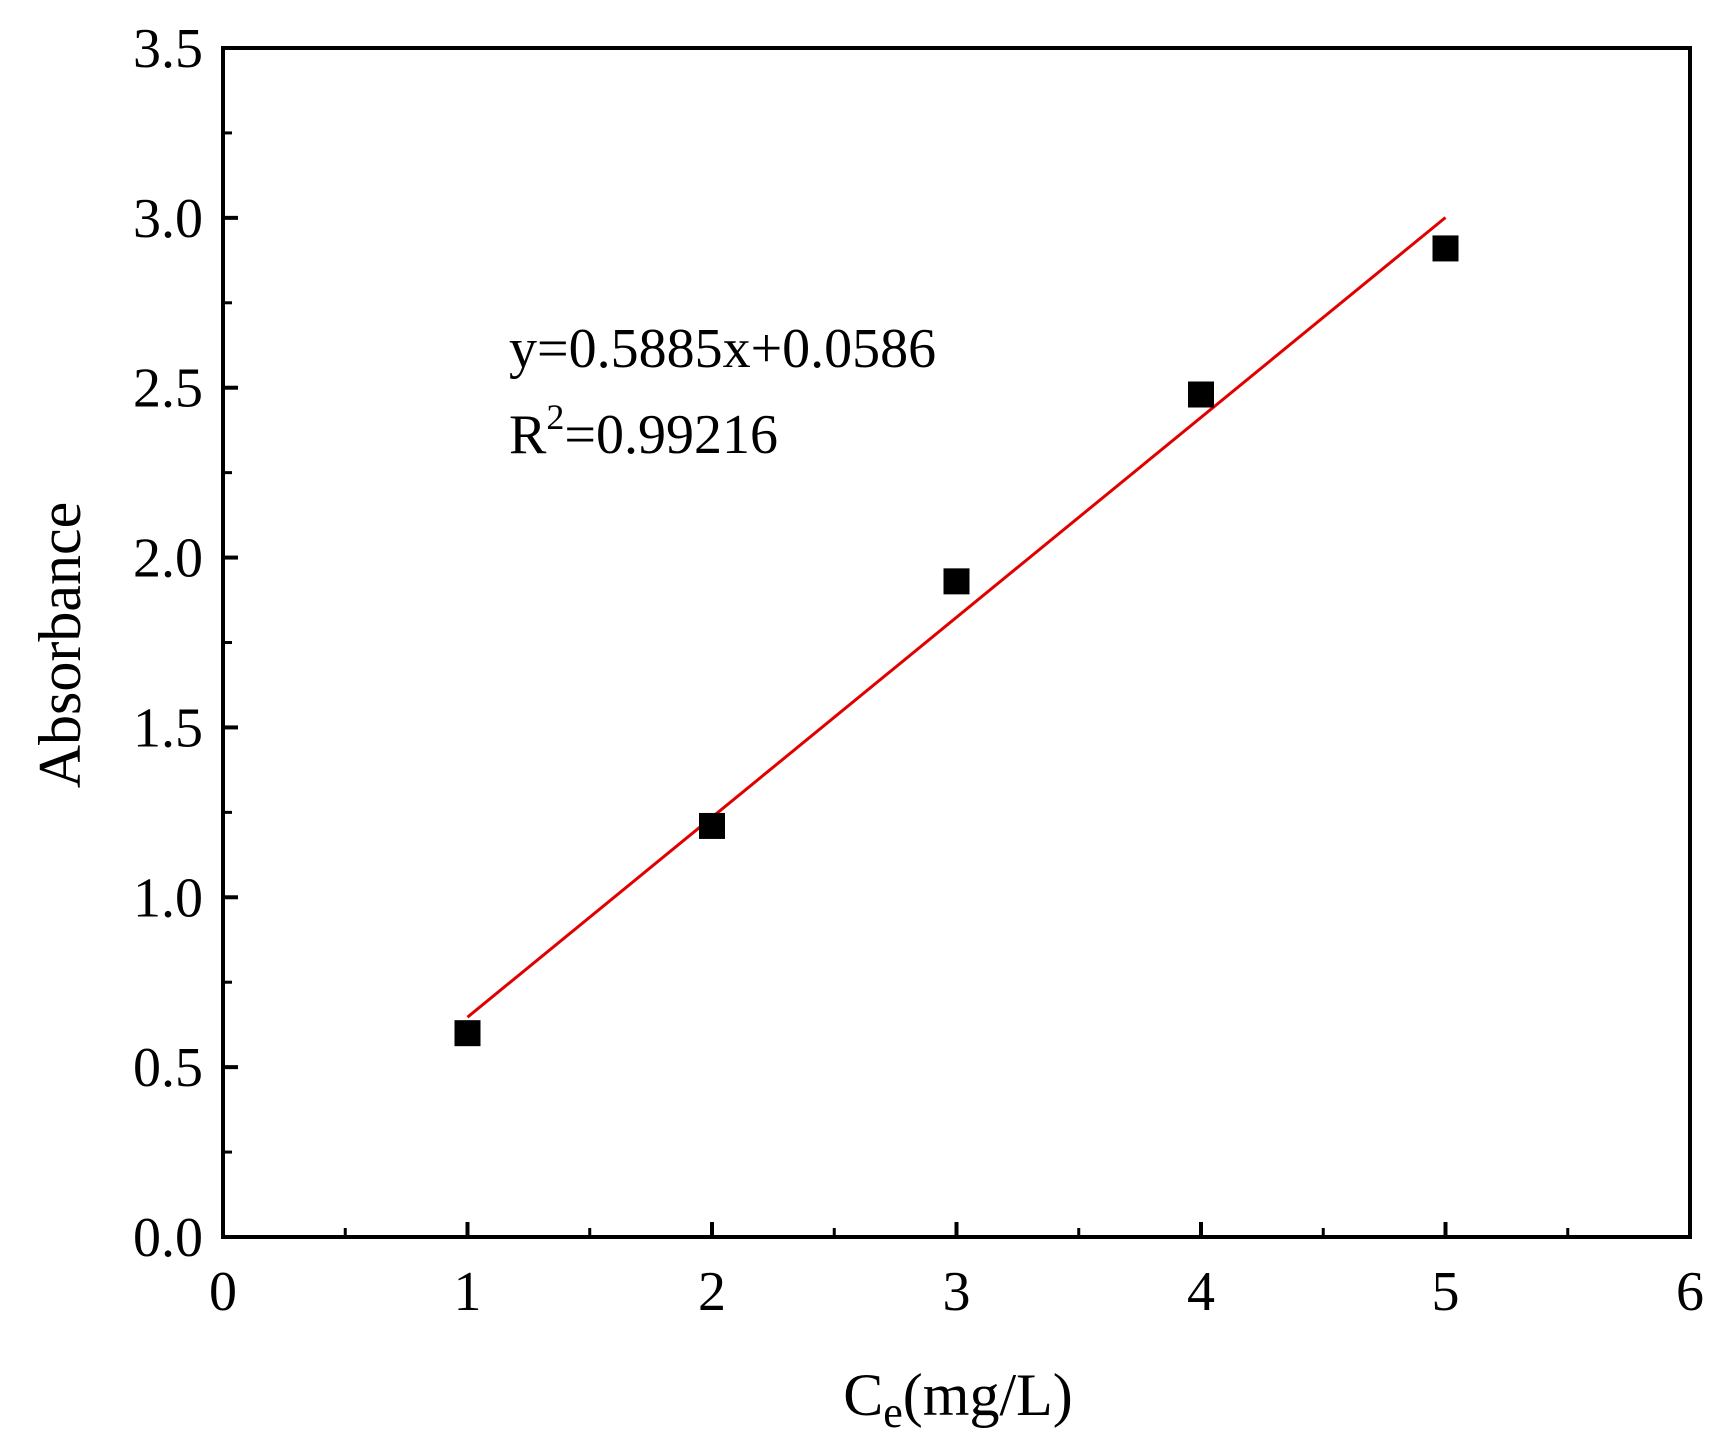 The image size is (1724, 1444). I want to click on x-tick-label: 3, so click(957, 1292).